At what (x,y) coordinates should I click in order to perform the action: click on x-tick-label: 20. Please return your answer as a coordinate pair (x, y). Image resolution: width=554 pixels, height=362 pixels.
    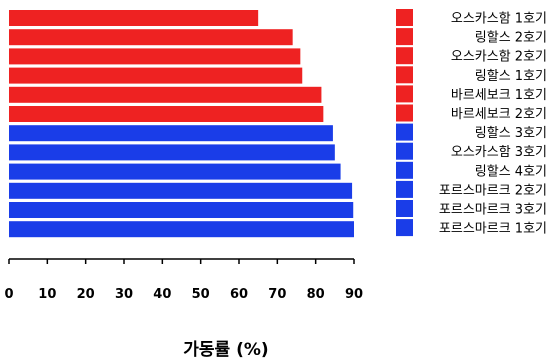
    Looking at the image, I should click on (86, 294).